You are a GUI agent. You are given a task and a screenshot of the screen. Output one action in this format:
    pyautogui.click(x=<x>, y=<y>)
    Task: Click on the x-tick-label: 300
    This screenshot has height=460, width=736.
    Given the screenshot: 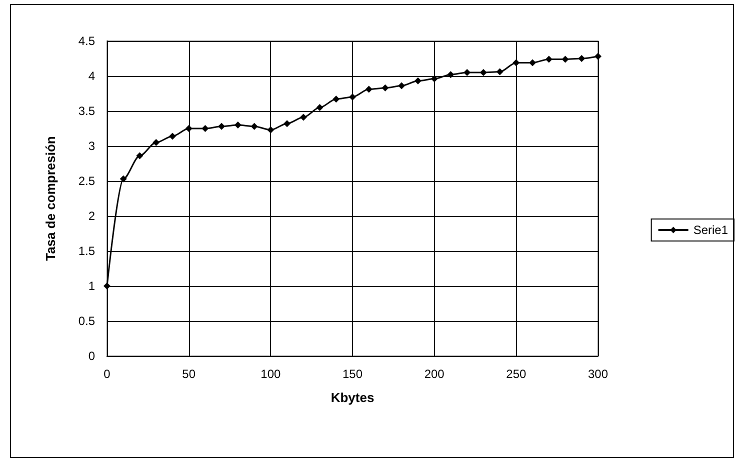 What is the action you would take?
    pyautogui.click(x=598, y=374)
    